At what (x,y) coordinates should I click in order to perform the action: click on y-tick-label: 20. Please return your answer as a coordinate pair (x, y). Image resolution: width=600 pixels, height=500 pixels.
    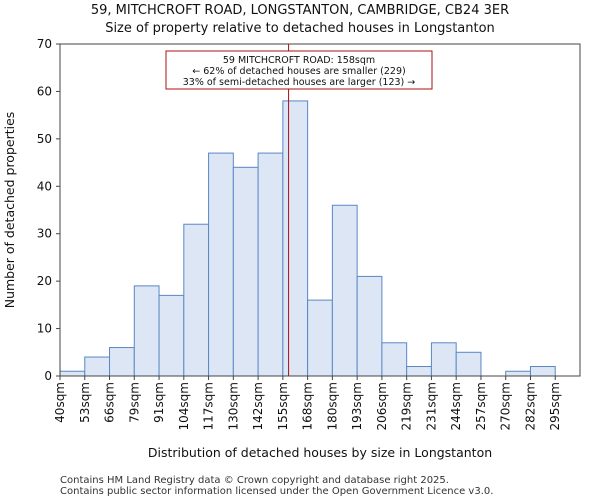
    Looking at the image, I should click on (44, 281).